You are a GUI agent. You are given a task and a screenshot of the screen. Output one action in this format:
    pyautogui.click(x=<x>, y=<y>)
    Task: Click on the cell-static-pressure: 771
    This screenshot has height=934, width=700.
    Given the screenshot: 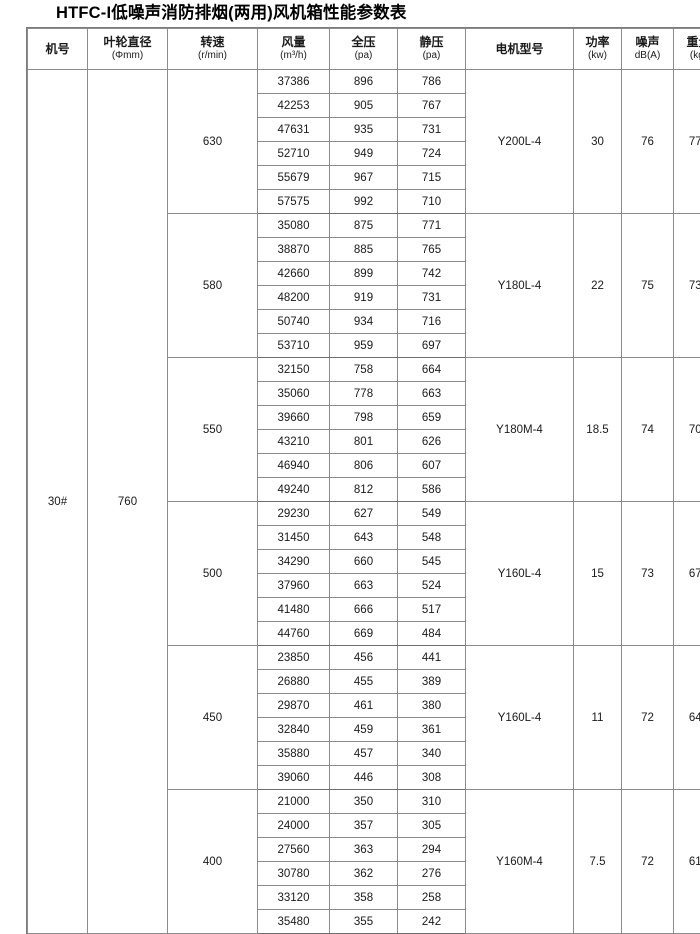 What is the action you would take?
    pyautogui.click(x=432, y=226)
    